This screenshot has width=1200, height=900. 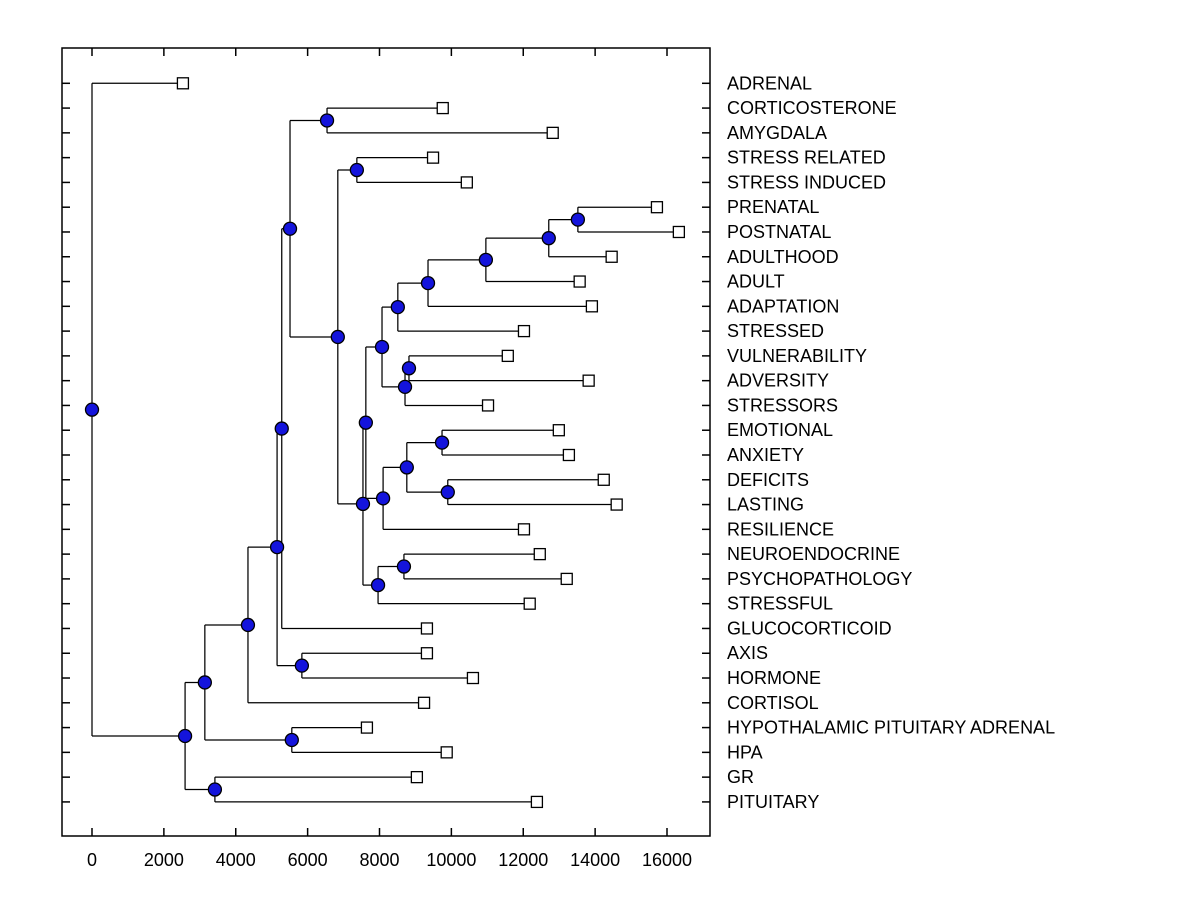 I want to click on leaf-label: ADULTHOOD, so click(x=783, y=257).